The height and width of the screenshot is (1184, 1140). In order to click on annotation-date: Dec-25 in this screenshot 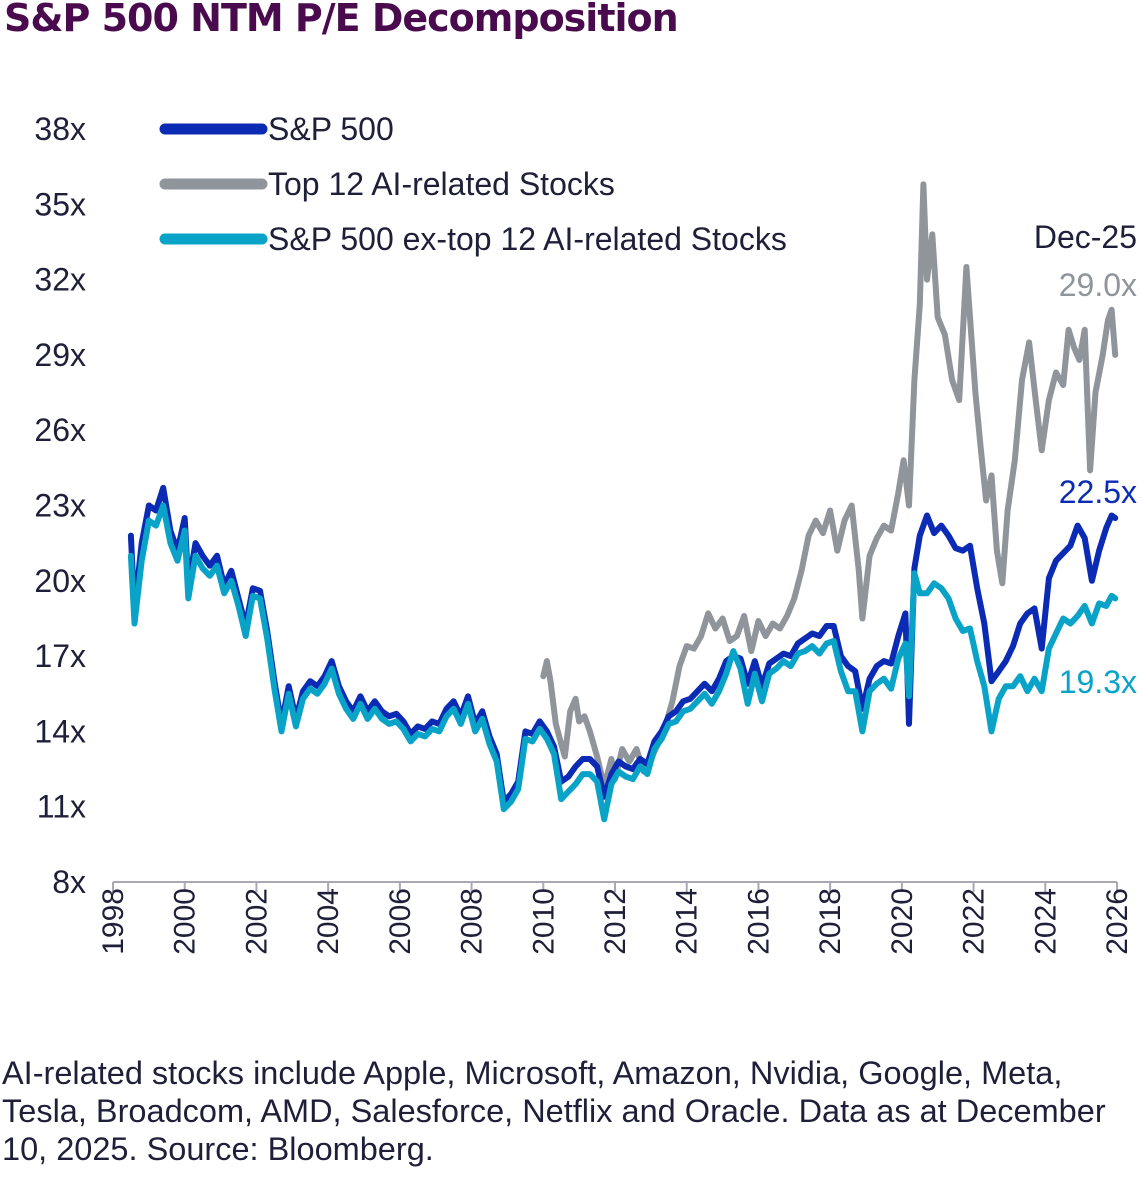, I will do `click(1085, 237)`.